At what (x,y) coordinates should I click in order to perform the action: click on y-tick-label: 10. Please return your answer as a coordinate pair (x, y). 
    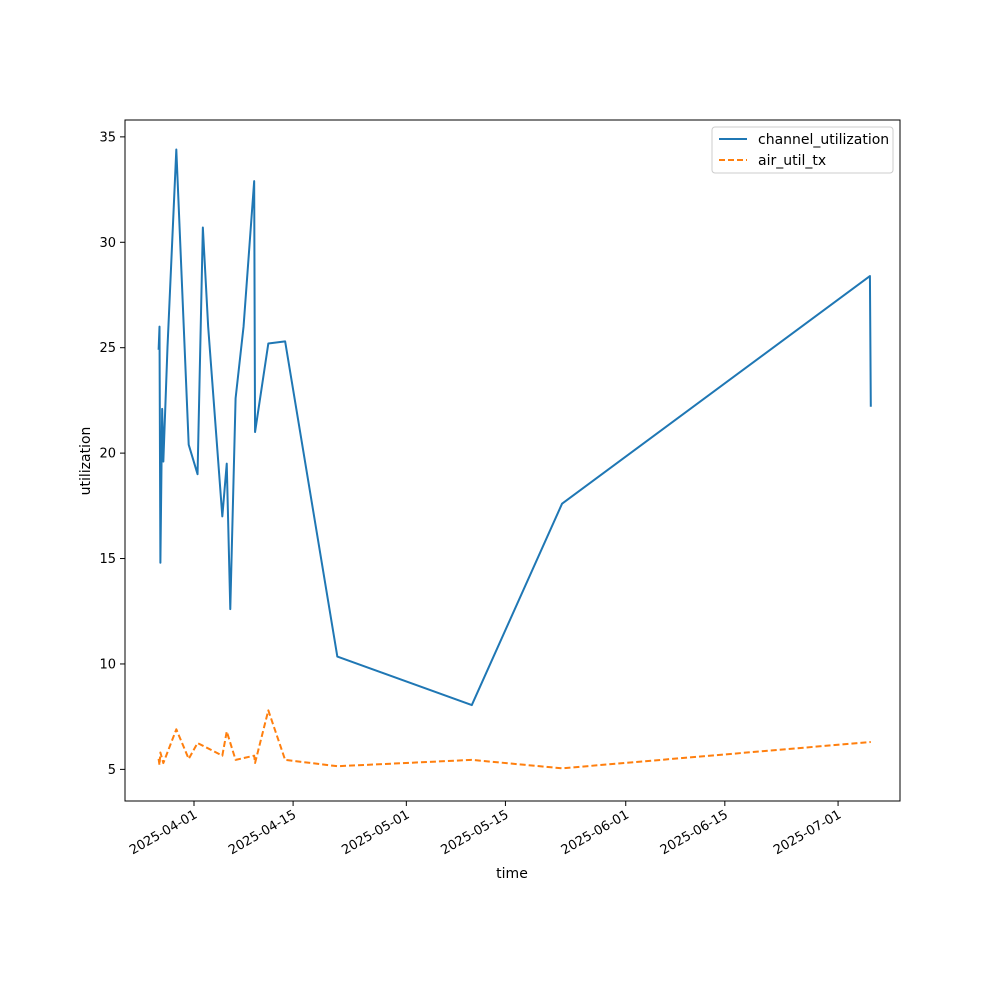
    Looking at the image, I should click on (107, 664).